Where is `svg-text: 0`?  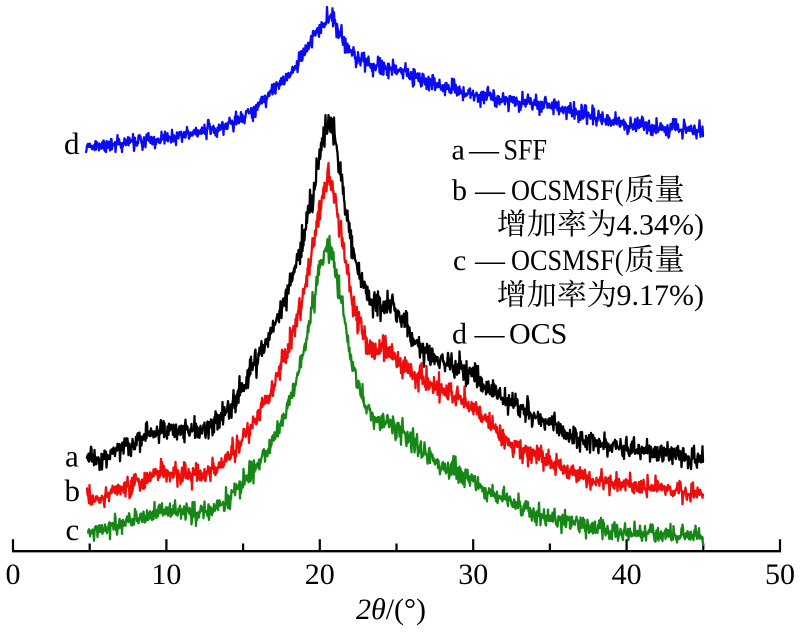
svg-text: 0 is located at coordinates (13, 574).